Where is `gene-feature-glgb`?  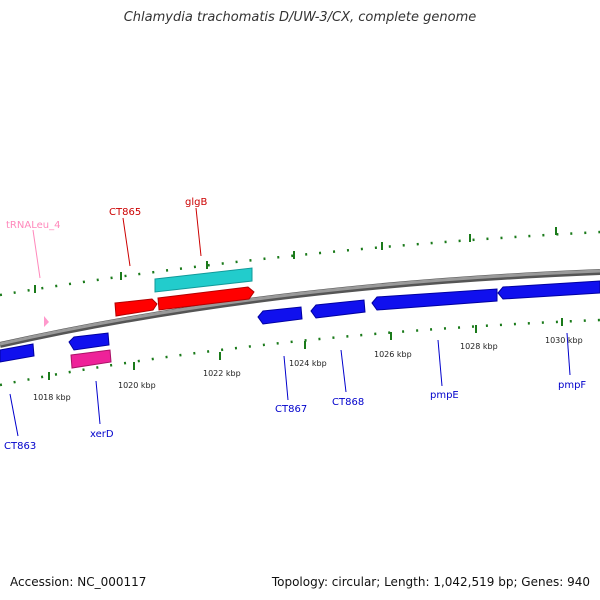
gene-feature-glgb is located at coordinates (206, 298).